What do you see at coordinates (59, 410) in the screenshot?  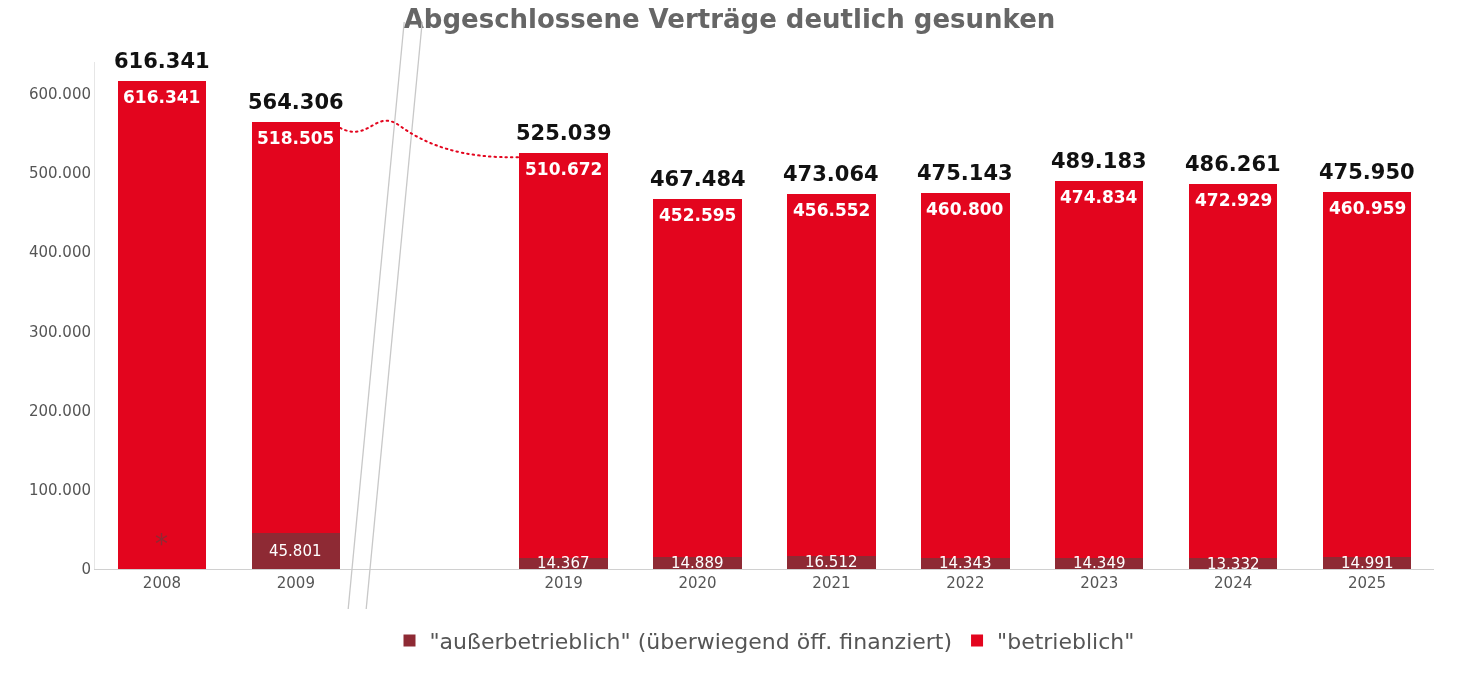 I see `y-tick-label: 200.000` at bounding box center [59, 410].